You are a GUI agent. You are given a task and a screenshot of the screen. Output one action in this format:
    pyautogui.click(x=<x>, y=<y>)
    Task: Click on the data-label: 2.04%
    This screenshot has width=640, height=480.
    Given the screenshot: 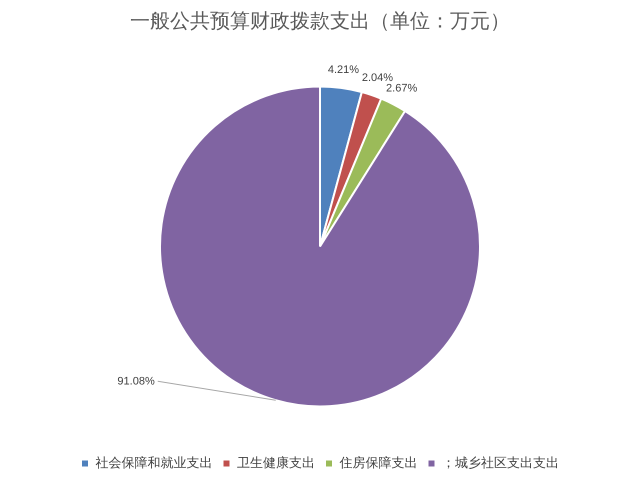 What is the action you would take?
    pyautogui.click(x=378, y=78)
    